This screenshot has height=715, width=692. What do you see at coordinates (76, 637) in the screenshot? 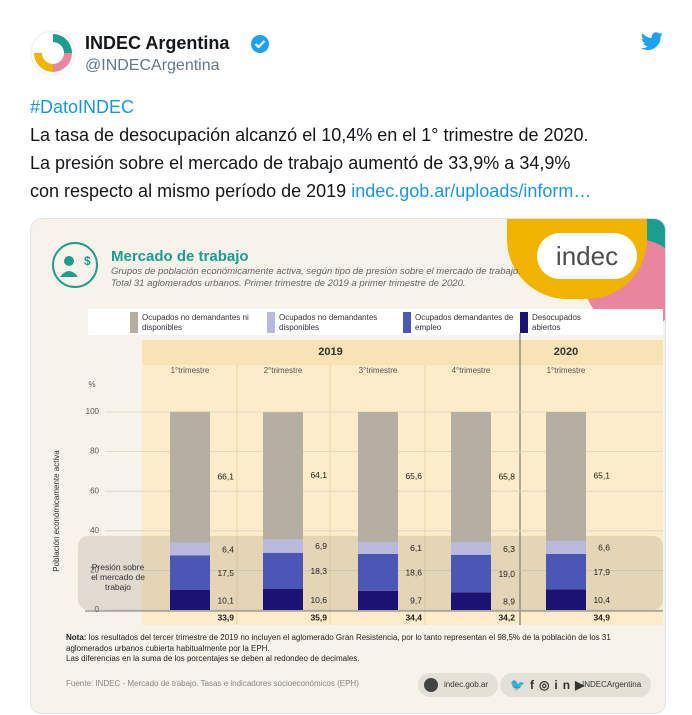
I see `note-label: Nota:` at bounding box center [76, 637].